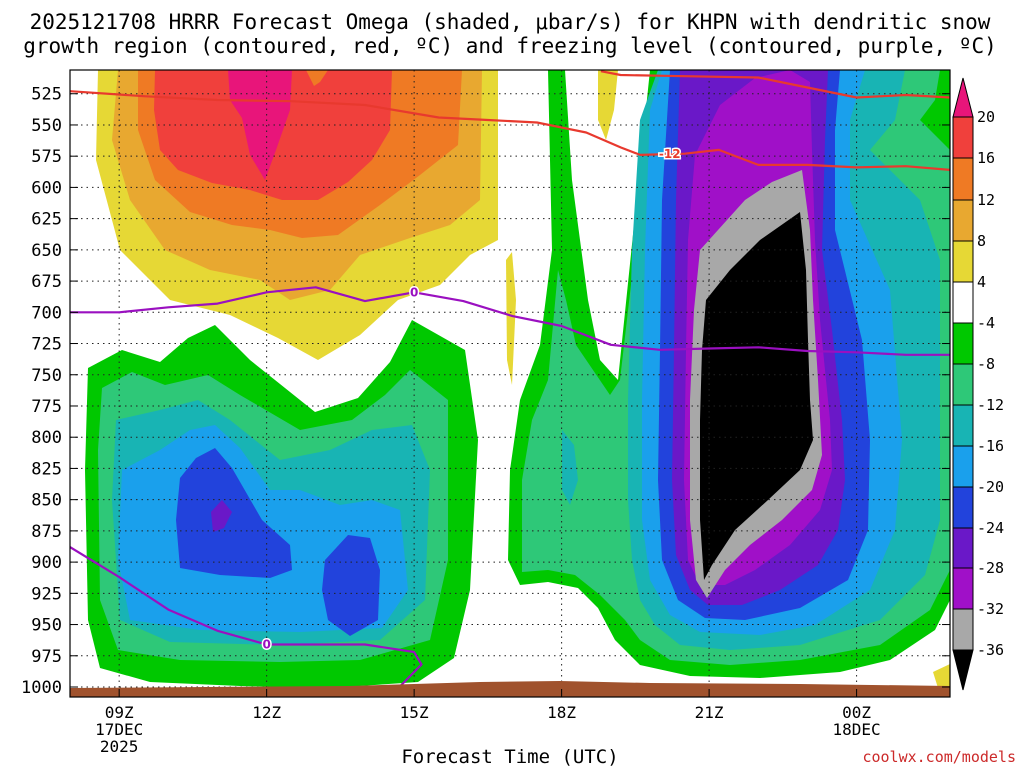 This screenshot has height=768, width=1024. Describe the element at coordinates (46, 532) in the screenshot. I see `y-tick-label: 875` at that location.